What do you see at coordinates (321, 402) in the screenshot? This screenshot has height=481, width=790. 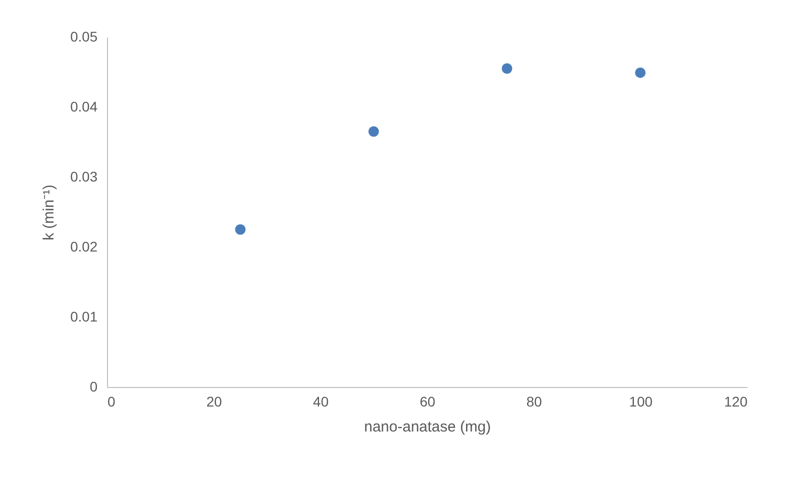 I see `x-tick-label: 40` at bounding box center [321, 402].